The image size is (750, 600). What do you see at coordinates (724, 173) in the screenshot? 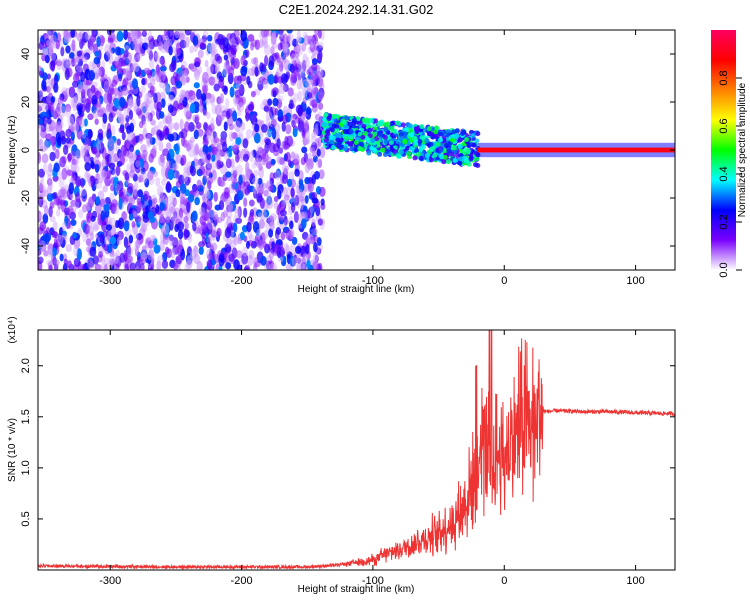
I see `colorbar-tick-label: 0.4` at bounding box center [724, 173].